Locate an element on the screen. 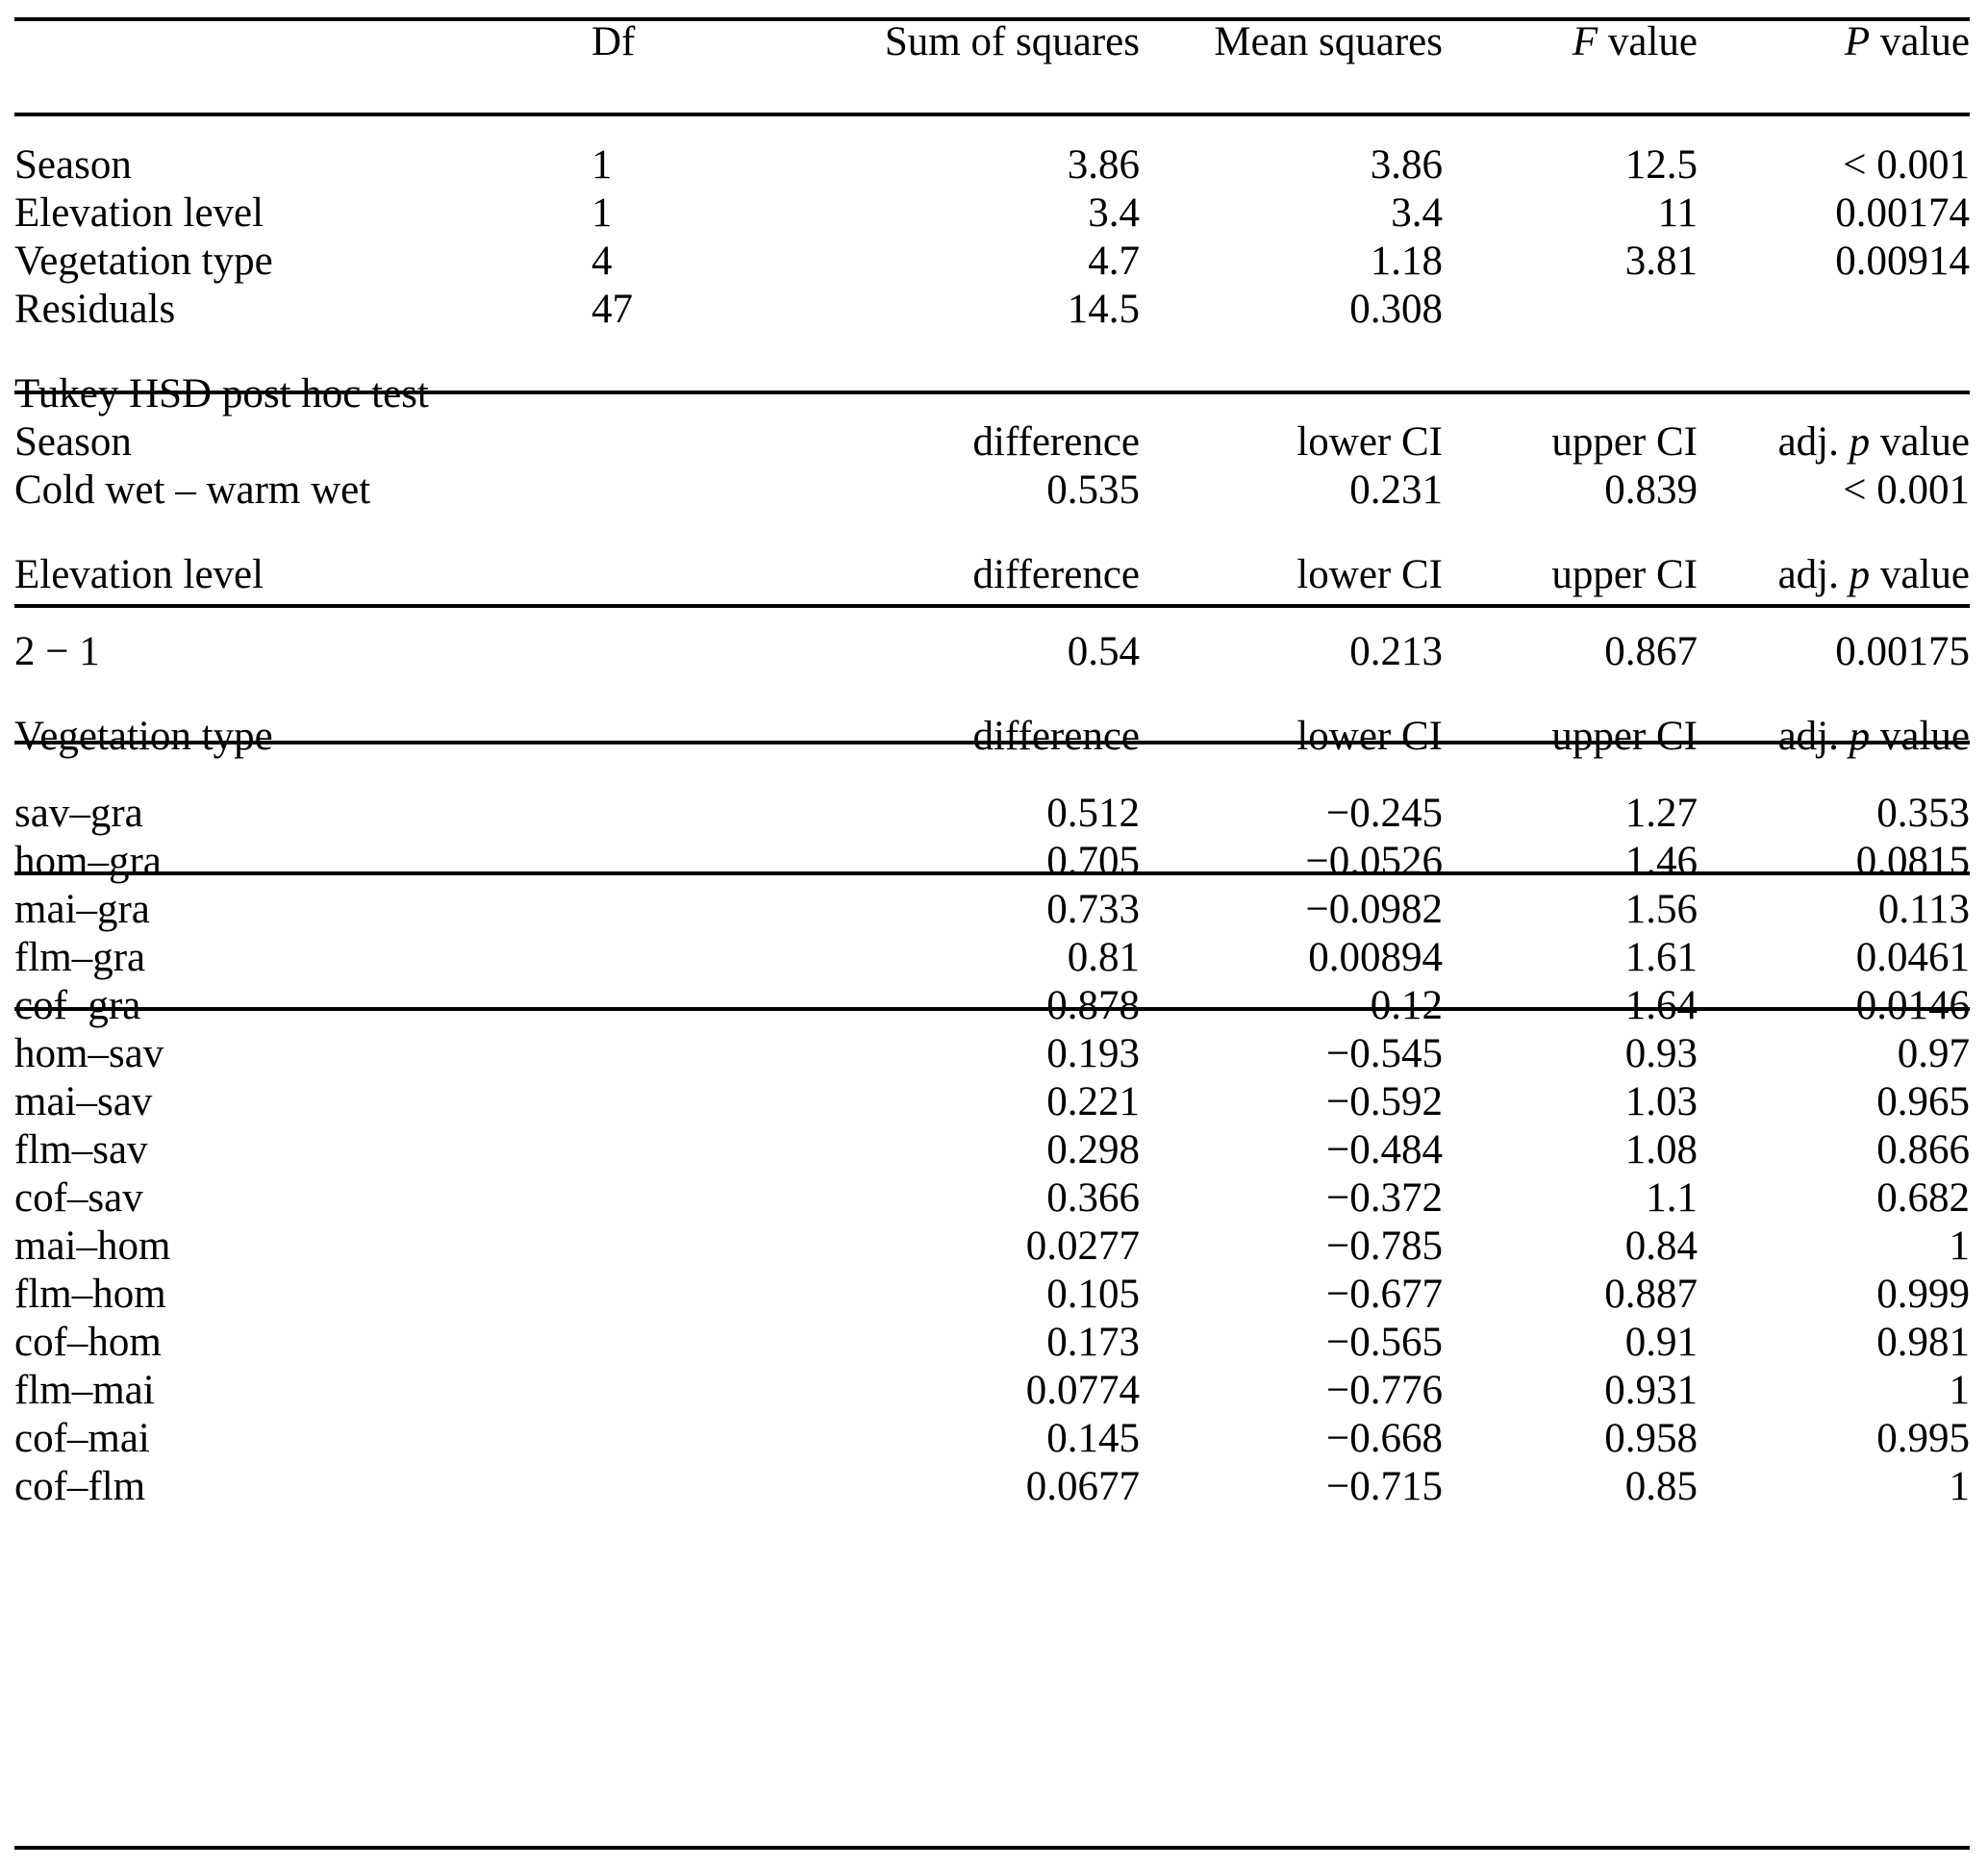 Image resolution: width=1988 pixels, height=1867 pixels. anova-row-label: Residuals is located at coordinates (95, 309).